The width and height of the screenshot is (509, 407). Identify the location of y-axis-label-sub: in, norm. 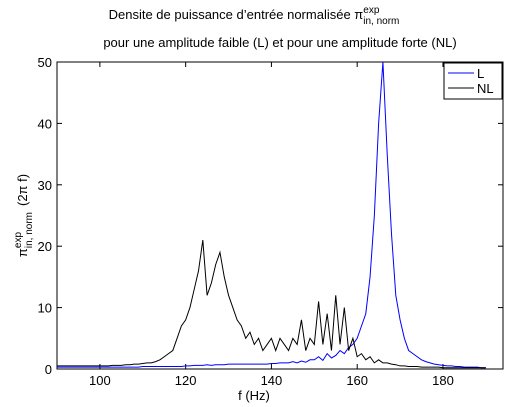
(29, 230).